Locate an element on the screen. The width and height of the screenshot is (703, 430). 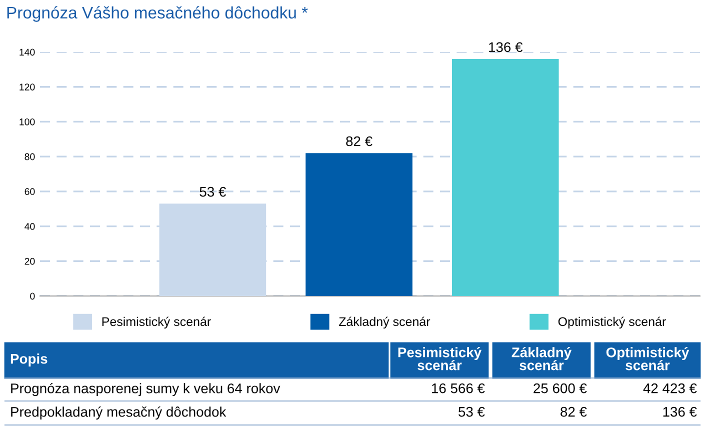
data-label: 136 € is located at coordinates (506, 47).